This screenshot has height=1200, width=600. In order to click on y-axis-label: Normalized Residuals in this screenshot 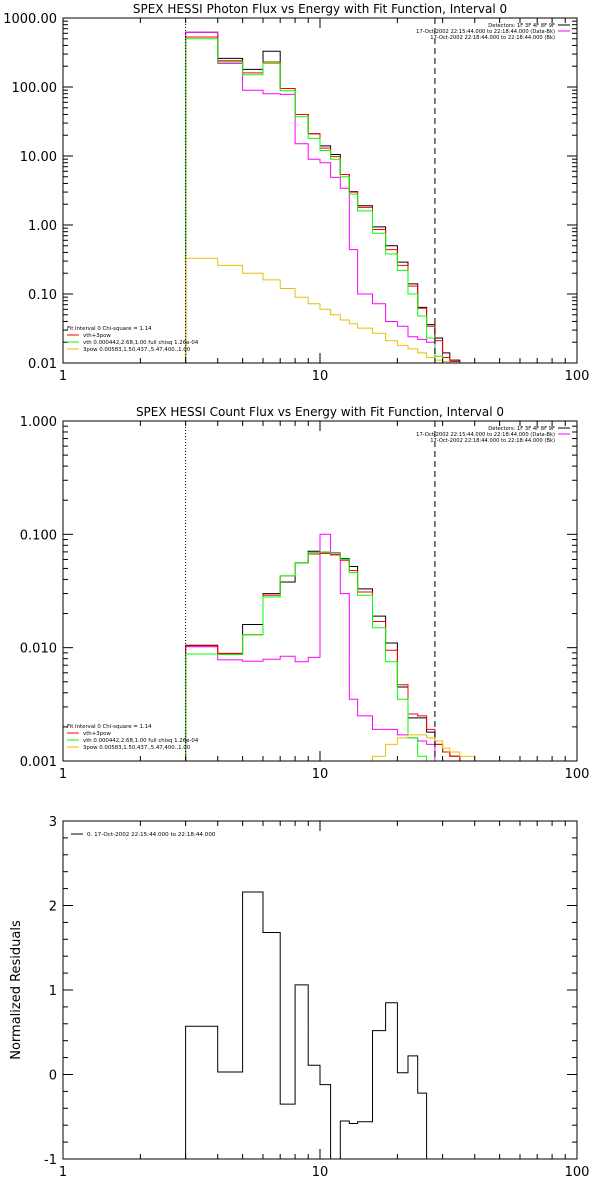, I will do `click(16, 990)`.